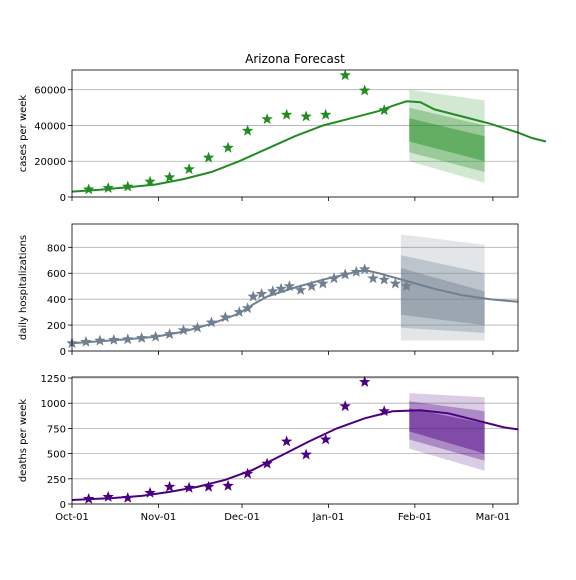  Describe the element at coordinates (56, 455) in the screenshot. I see `y-tick-label: 500` at that location.